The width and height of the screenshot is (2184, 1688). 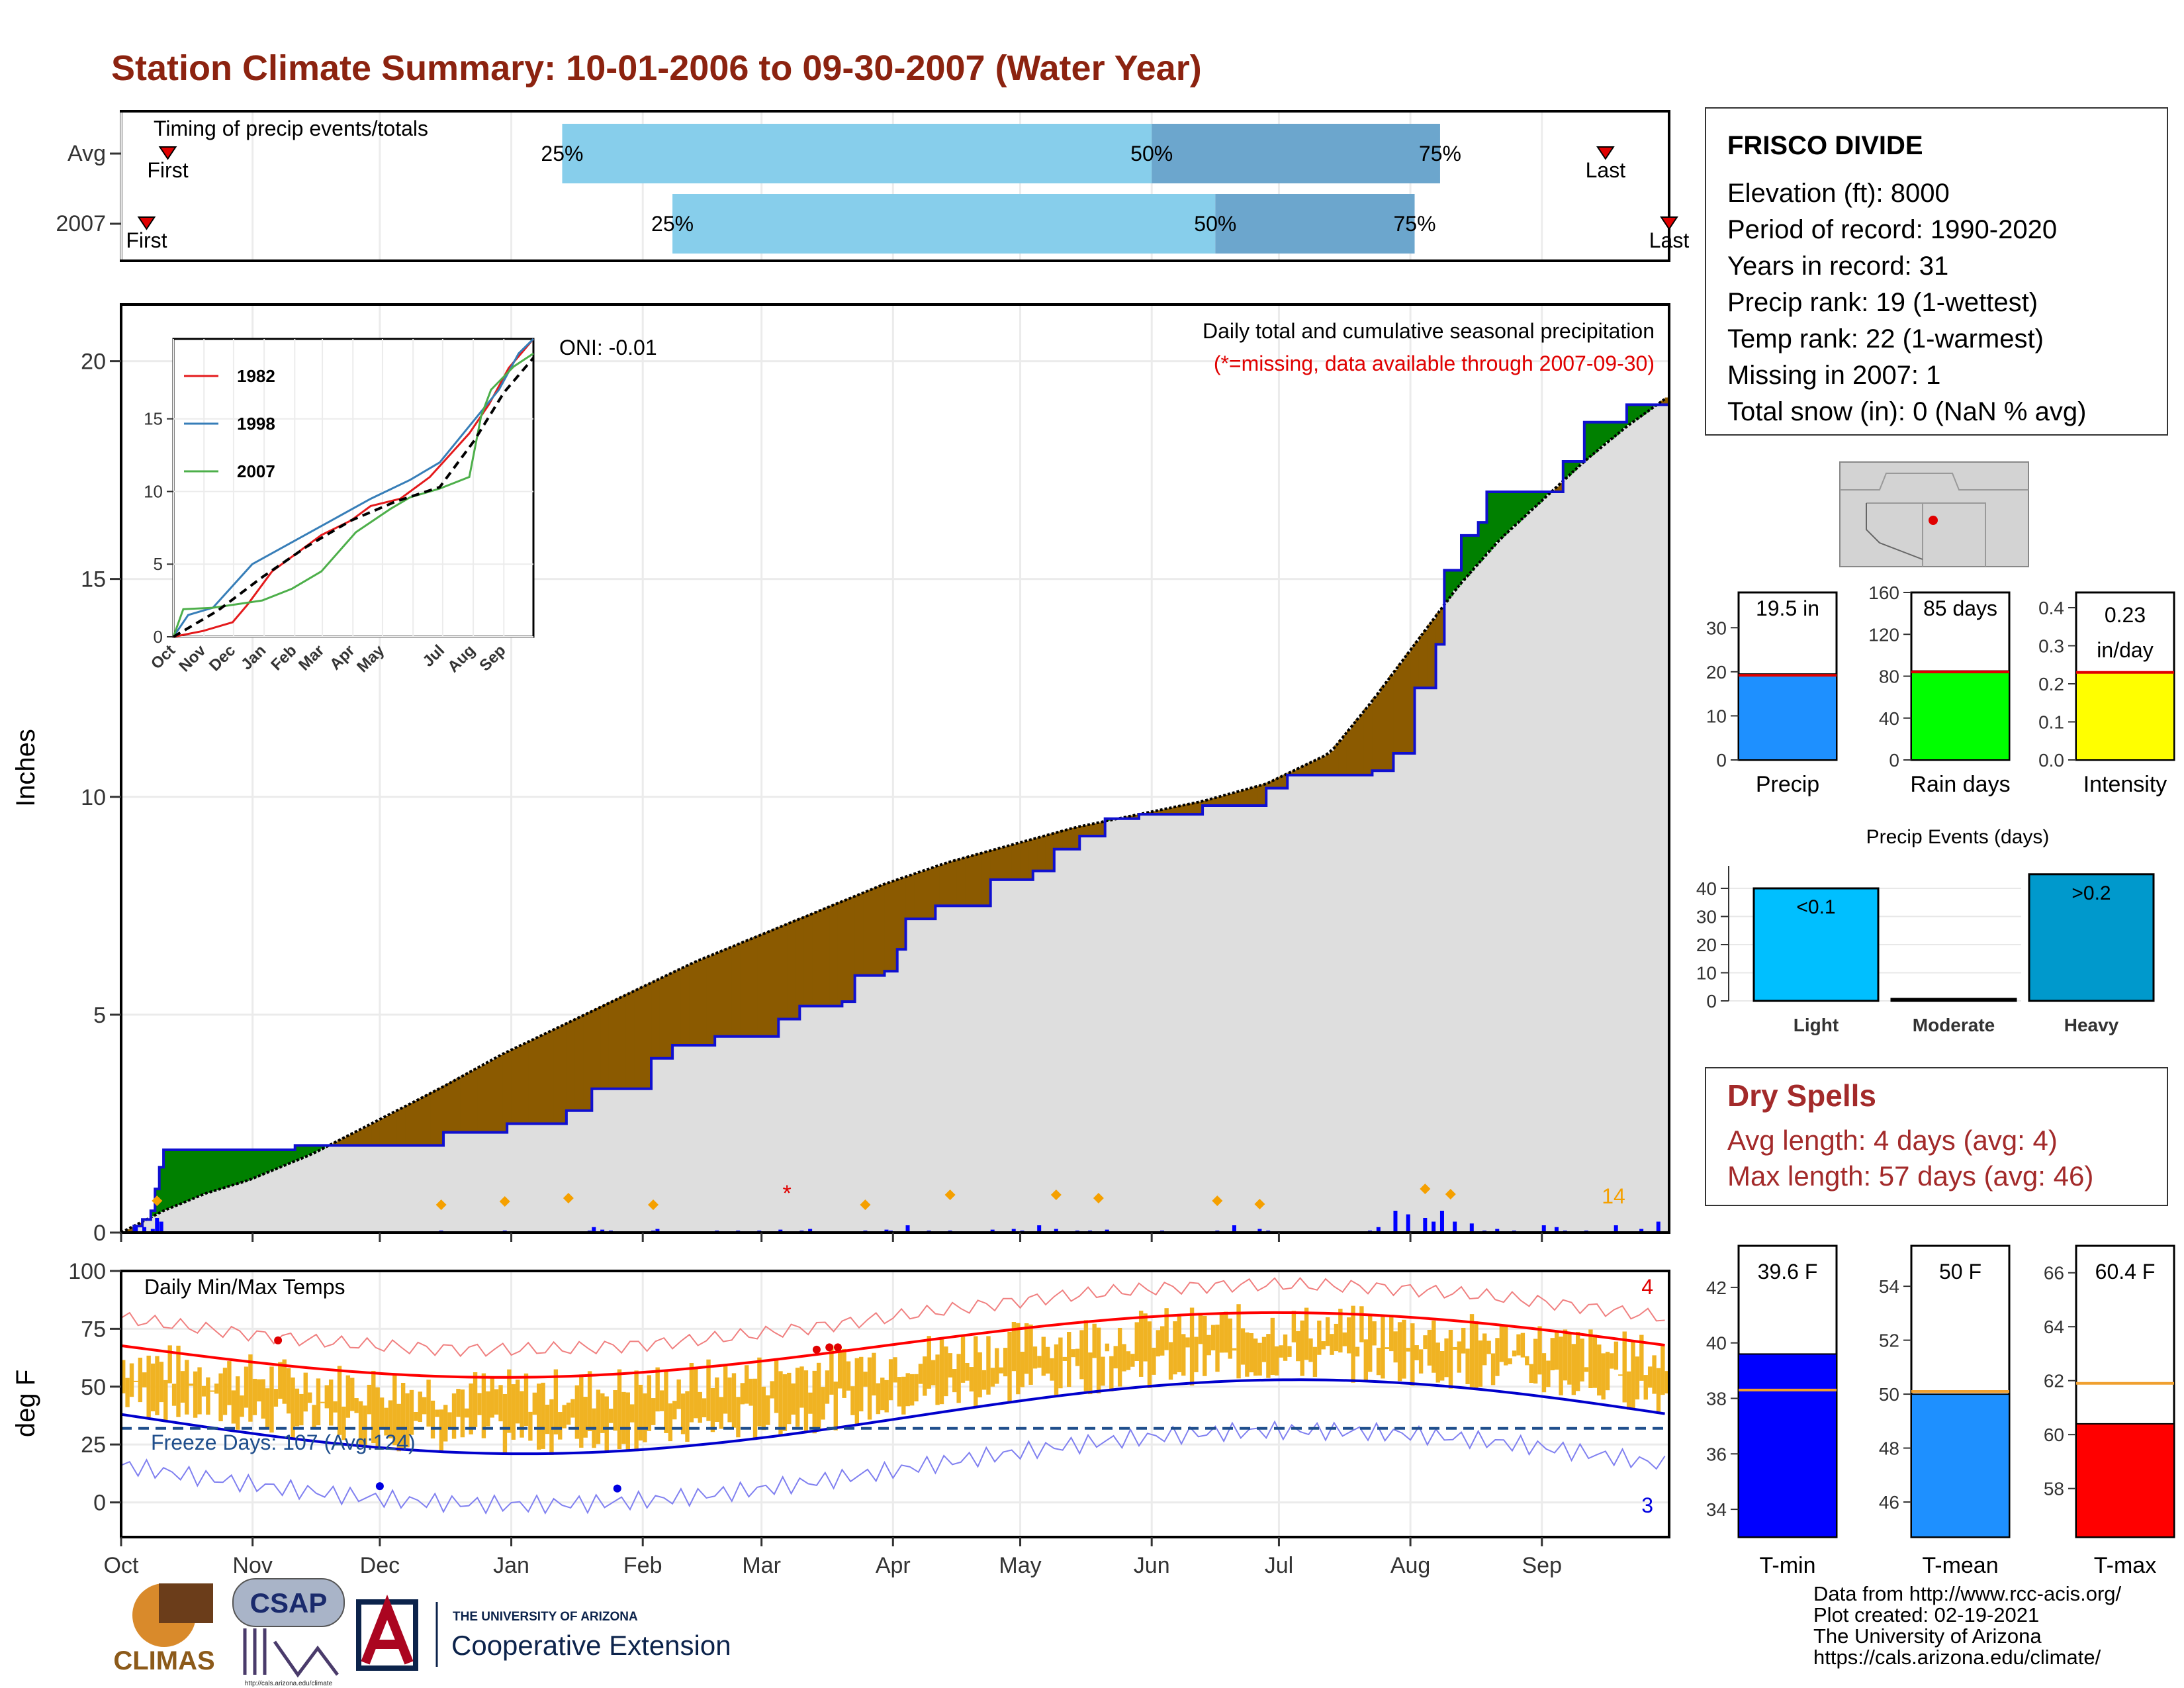 What do you see at coordinates (153, 491) in the screenshot?
I see `inset-ytick-label: 10` at bounding box center [153, 491].